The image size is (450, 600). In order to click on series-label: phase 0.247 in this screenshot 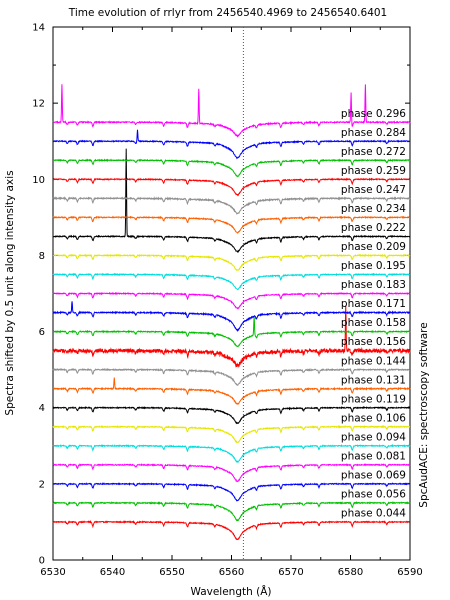, I will do `click(373, 190)`.